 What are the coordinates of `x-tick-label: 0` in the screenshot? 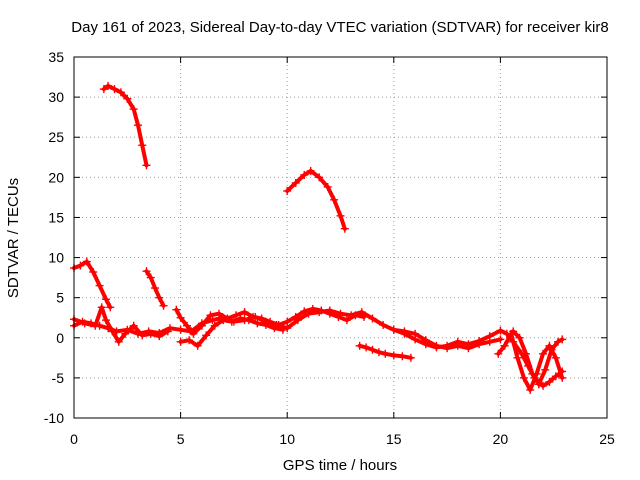 It's located at (74, 439).